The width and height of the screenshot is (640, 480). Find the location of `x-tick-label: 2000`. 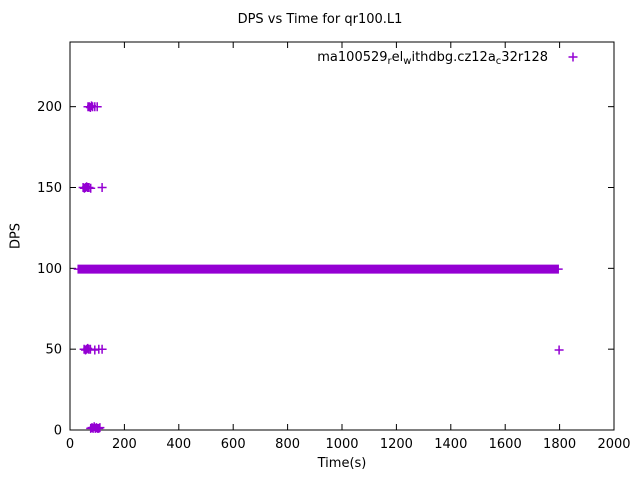

x-tick-label: 2000 is located at coordinates (613, 444).